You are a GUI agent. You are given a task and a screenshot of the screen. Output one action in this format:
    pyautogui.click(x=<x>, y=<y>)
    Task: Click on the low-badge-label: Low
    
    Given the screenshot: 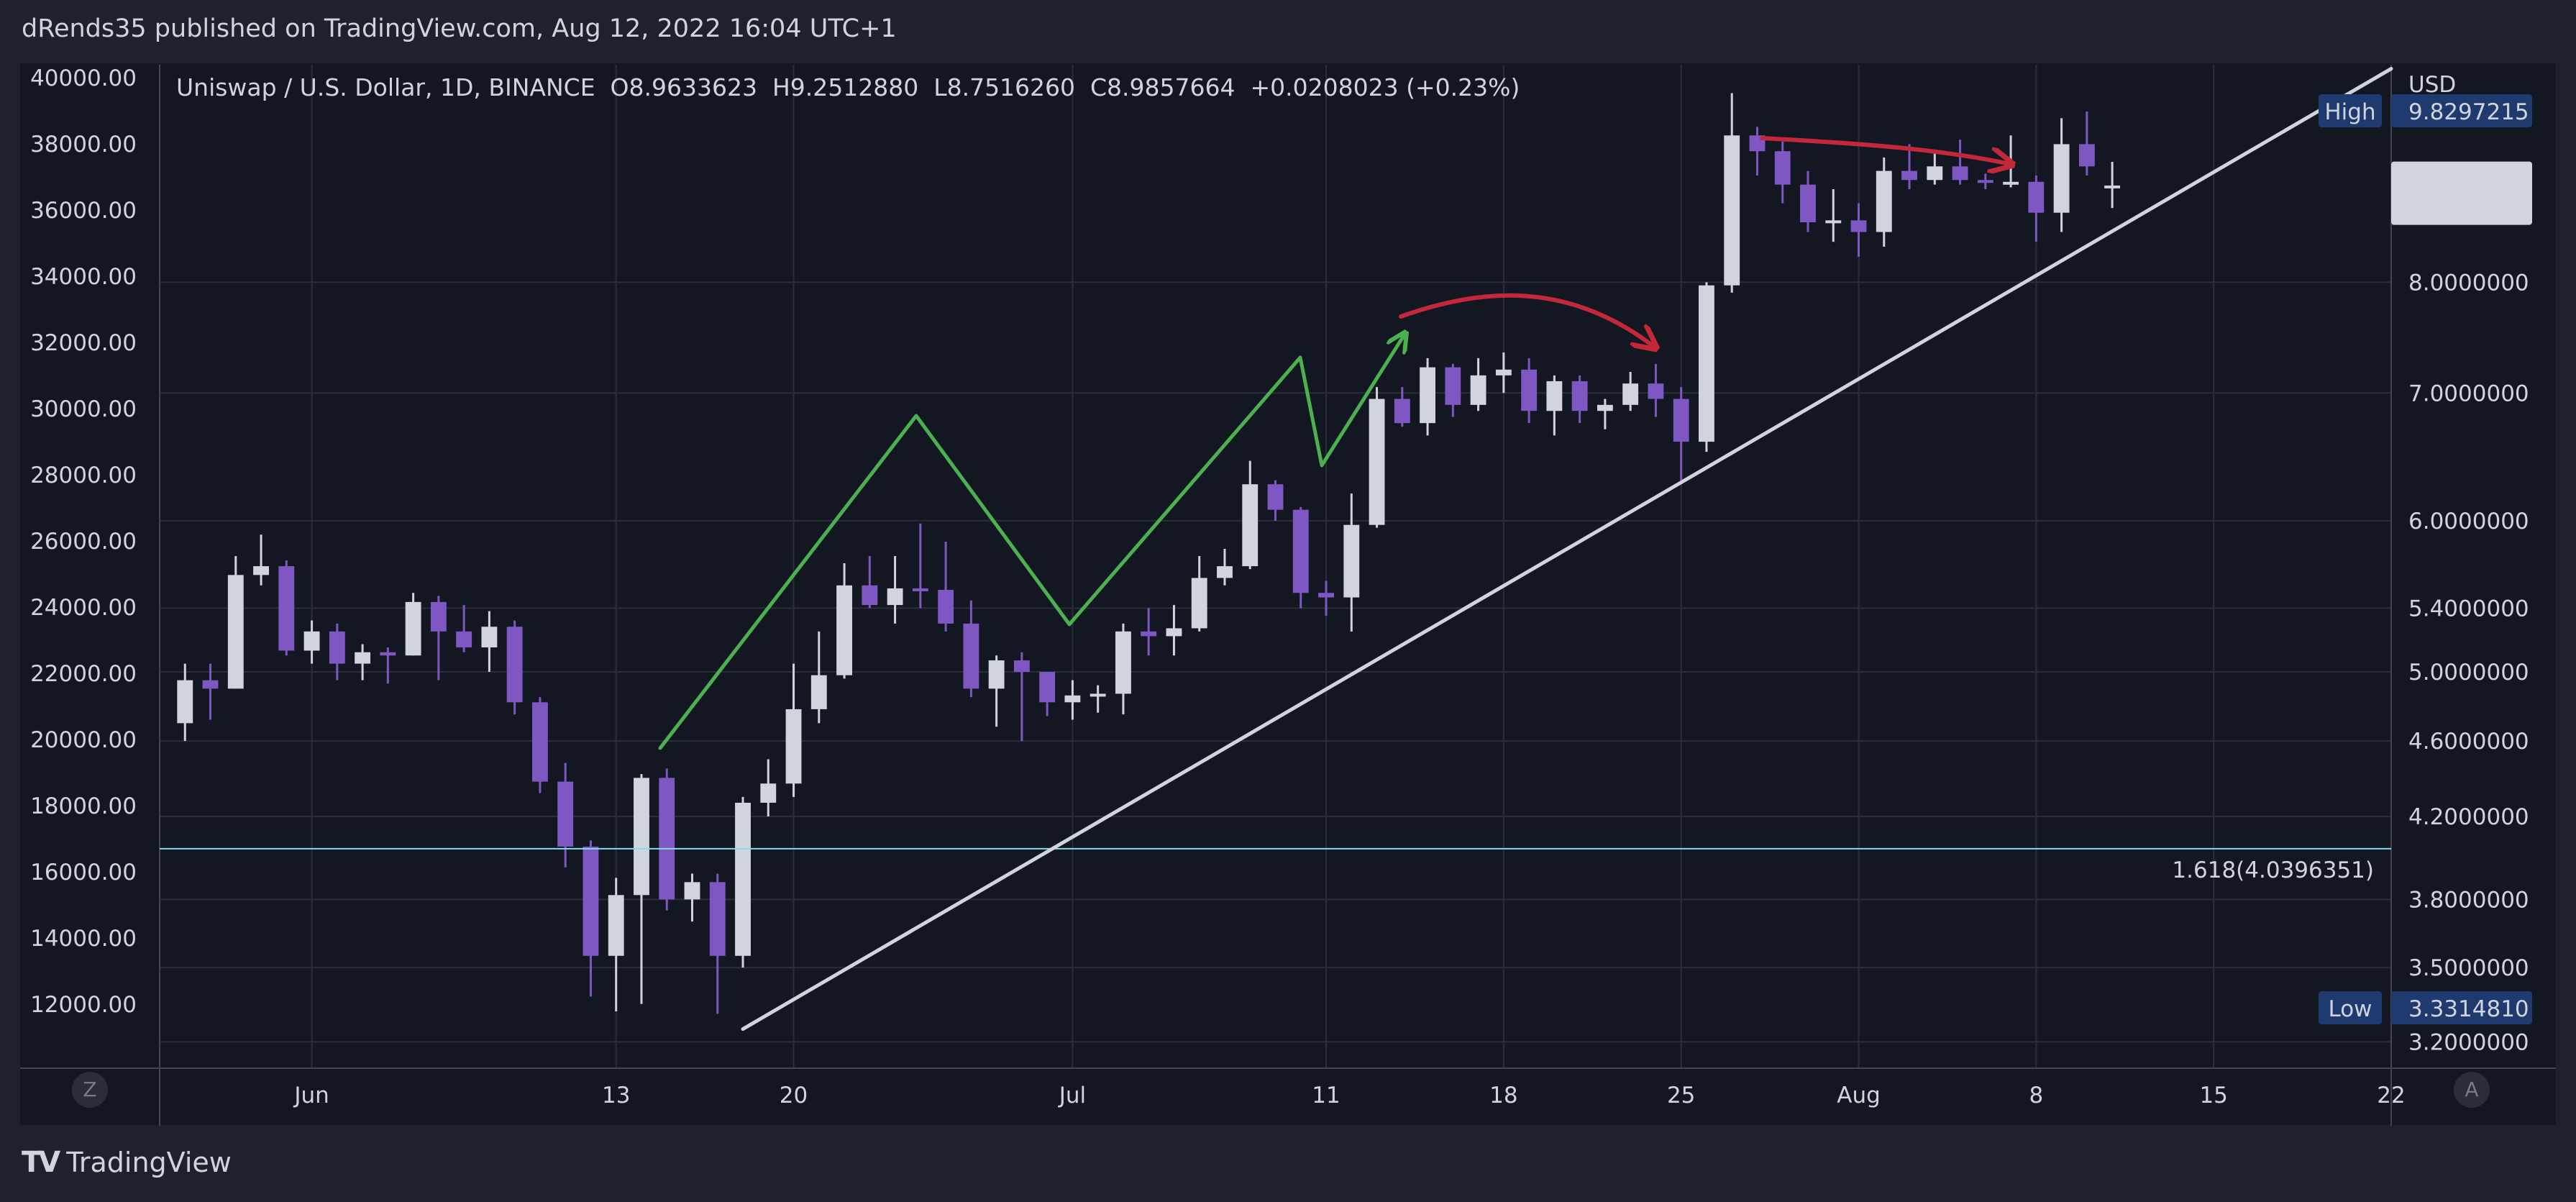 What is the action you would take?
    pyautogui.click(x=2350, y=1009)
    